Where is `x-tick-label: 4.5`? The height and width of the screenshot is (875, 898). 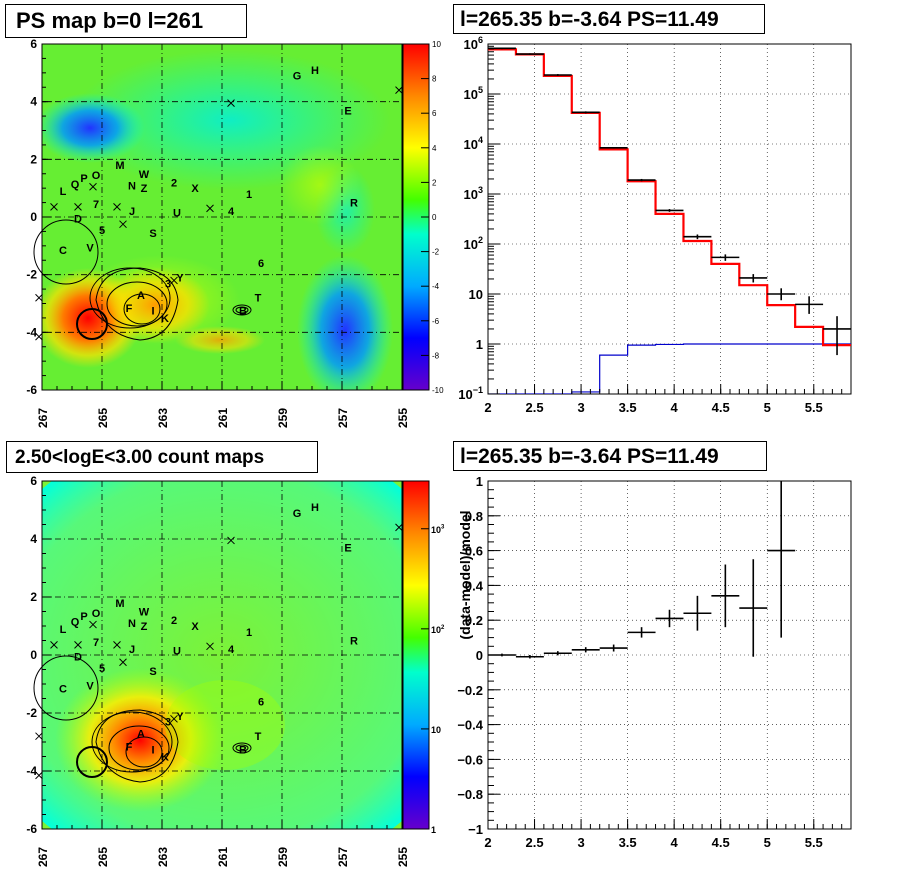 x-tick-label: 4.5 is located at coordinates (721, 842).